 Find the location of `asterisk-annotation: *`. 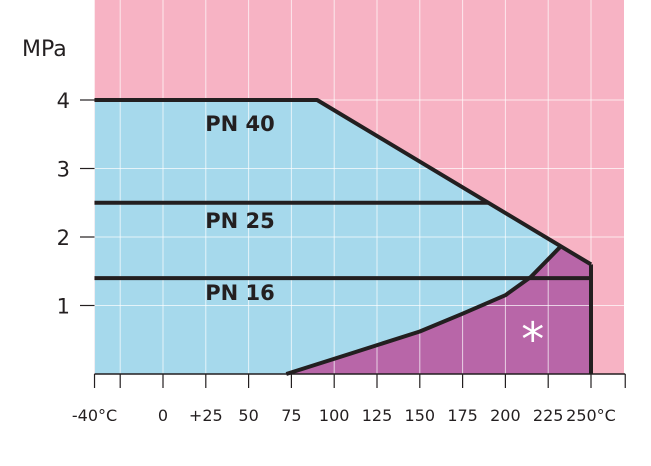

asterisk-annotation: * is located at coordinates (532, 340).